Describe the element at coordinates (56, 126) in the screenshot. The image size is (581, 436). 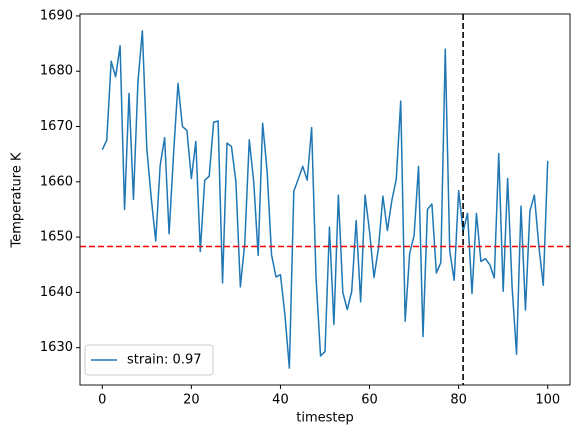
I see `y-tick-label: 1670` at that location.